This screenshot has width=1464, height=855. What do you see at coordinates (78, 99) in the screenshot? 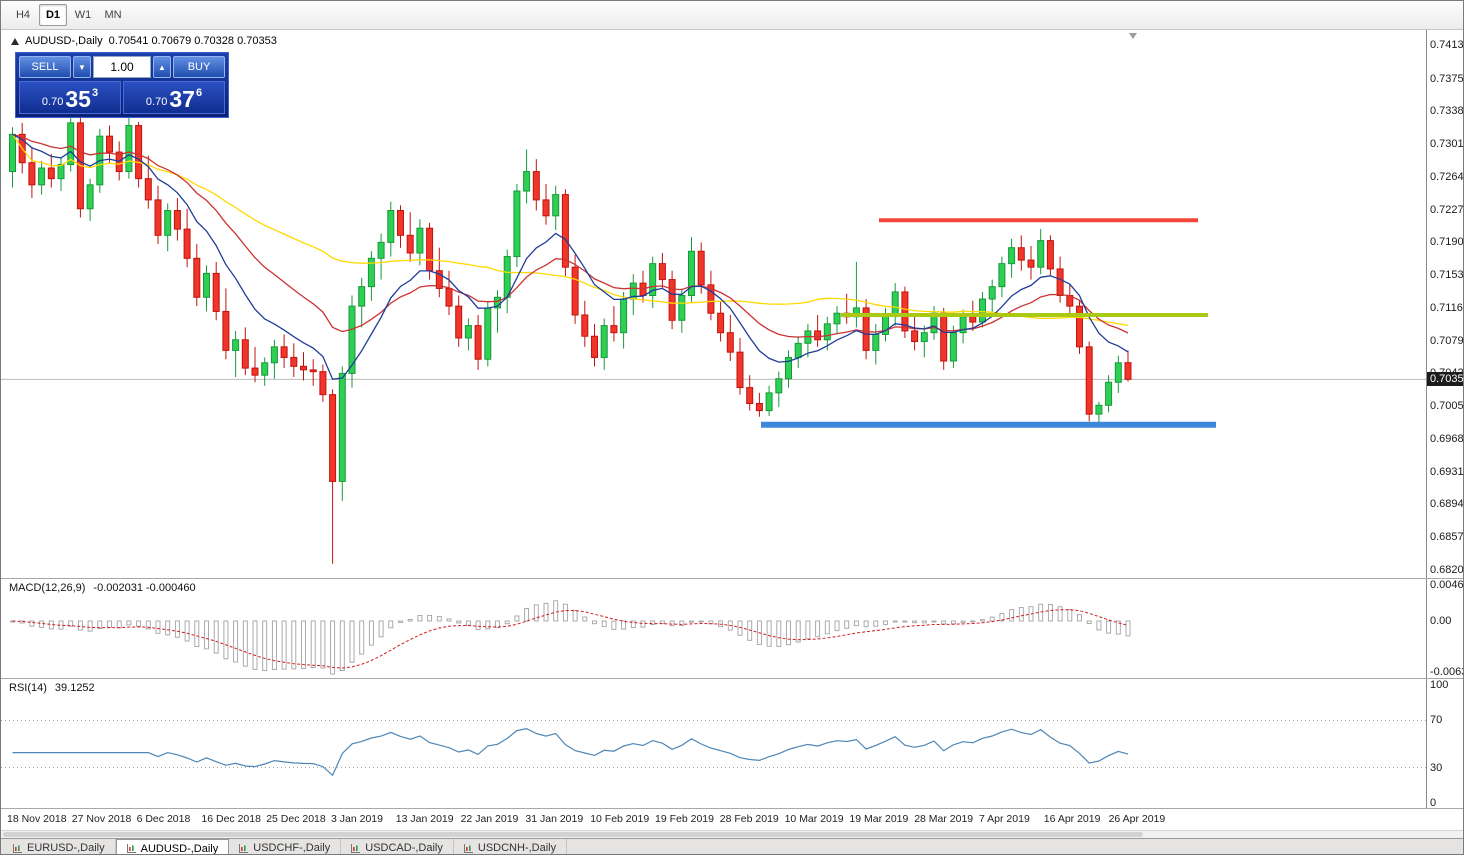
I see `sell-price-pips: 35` at bounding box center [78, 99].